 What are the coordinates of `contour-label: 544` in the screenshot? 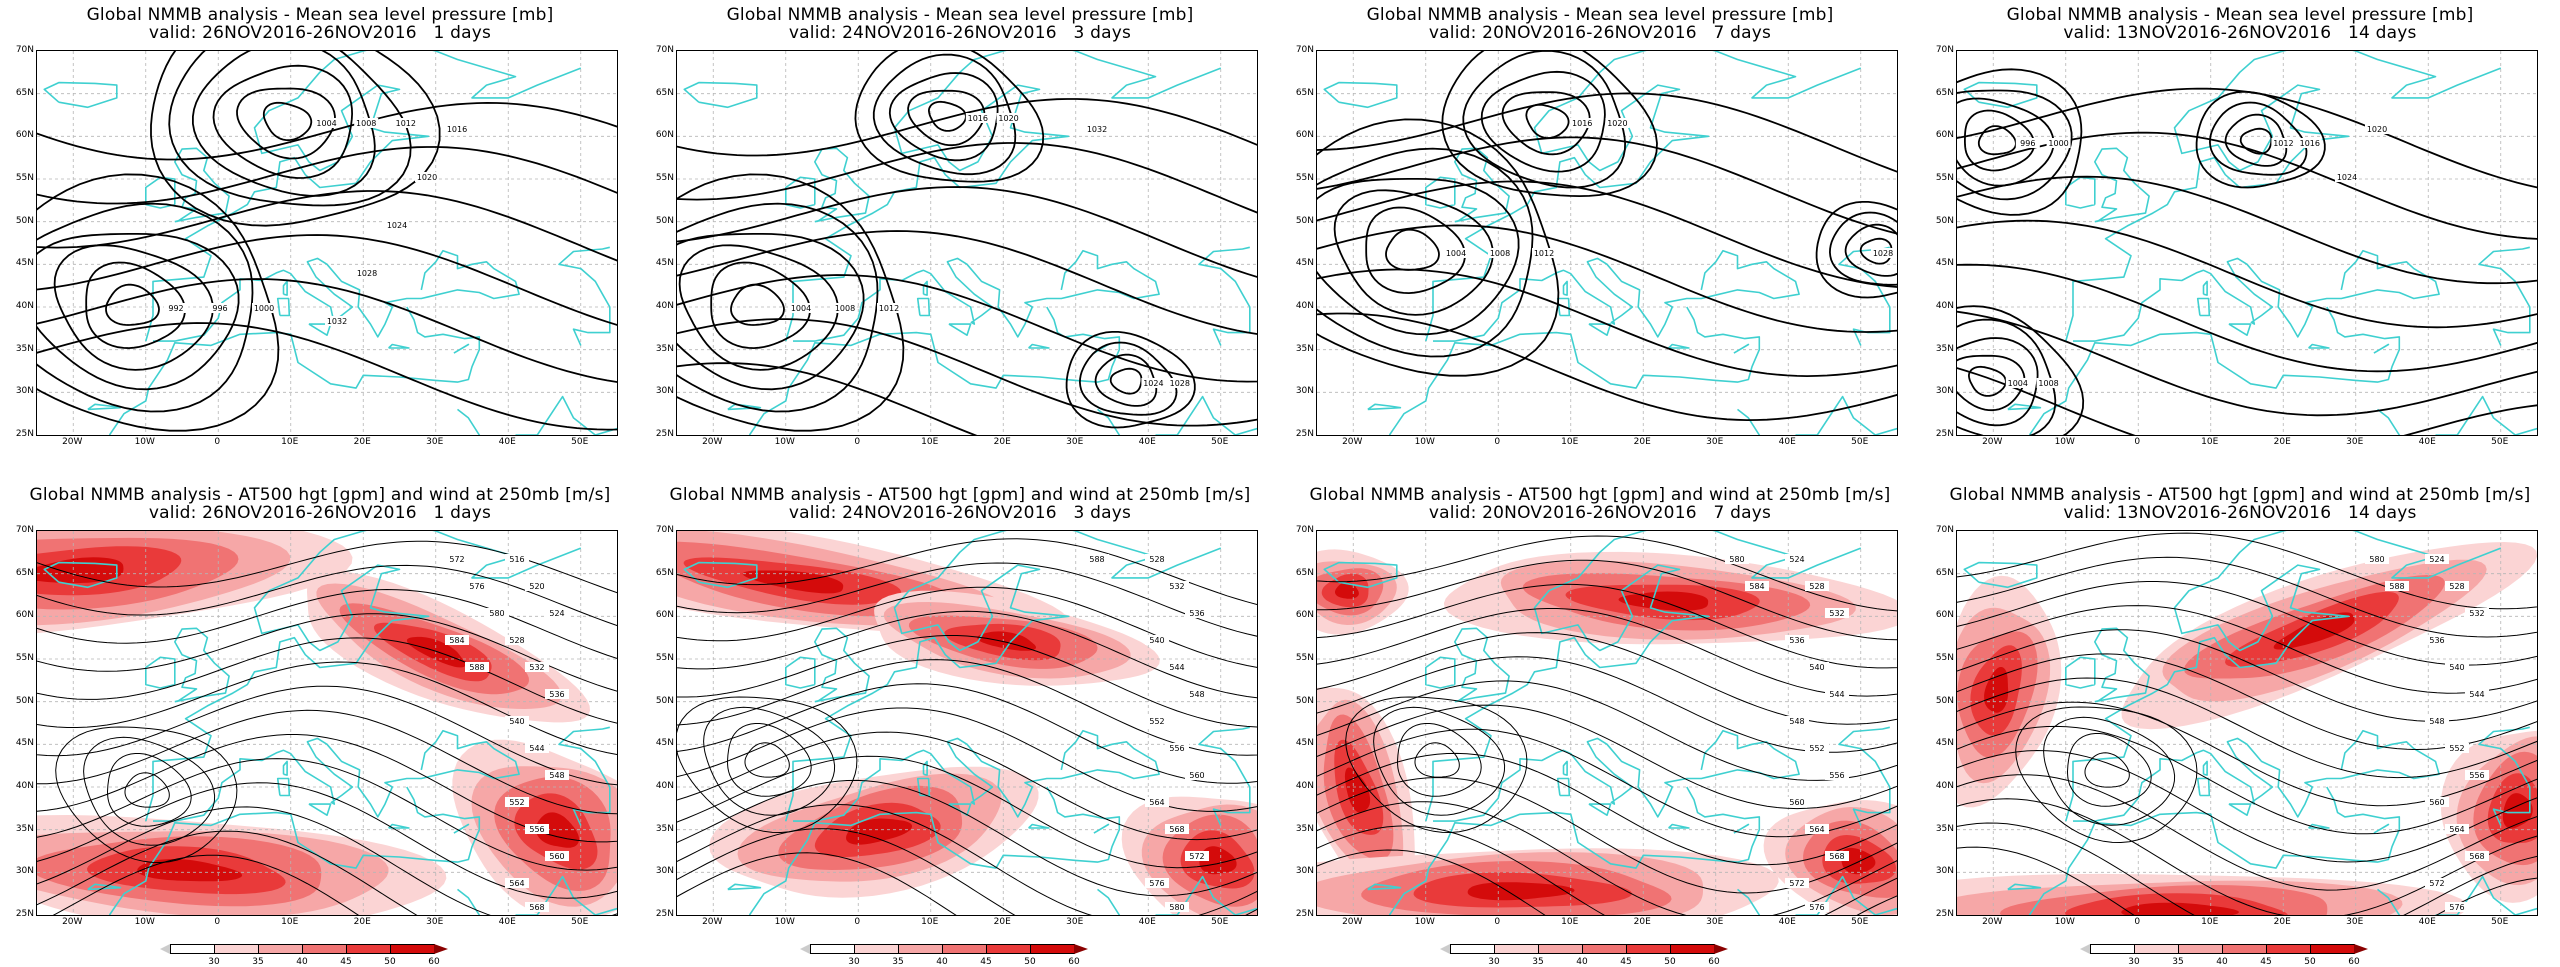 It's located at (2476, 694).